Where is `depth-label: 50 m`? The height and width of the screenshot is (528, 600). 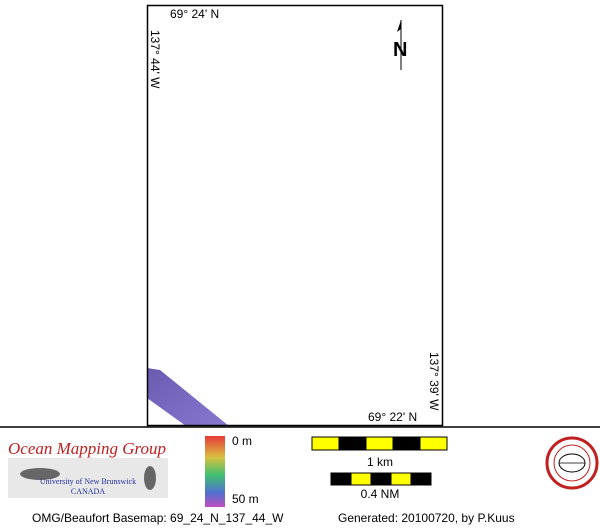
depth-label: 50 m is located at coordinates (245, 499).